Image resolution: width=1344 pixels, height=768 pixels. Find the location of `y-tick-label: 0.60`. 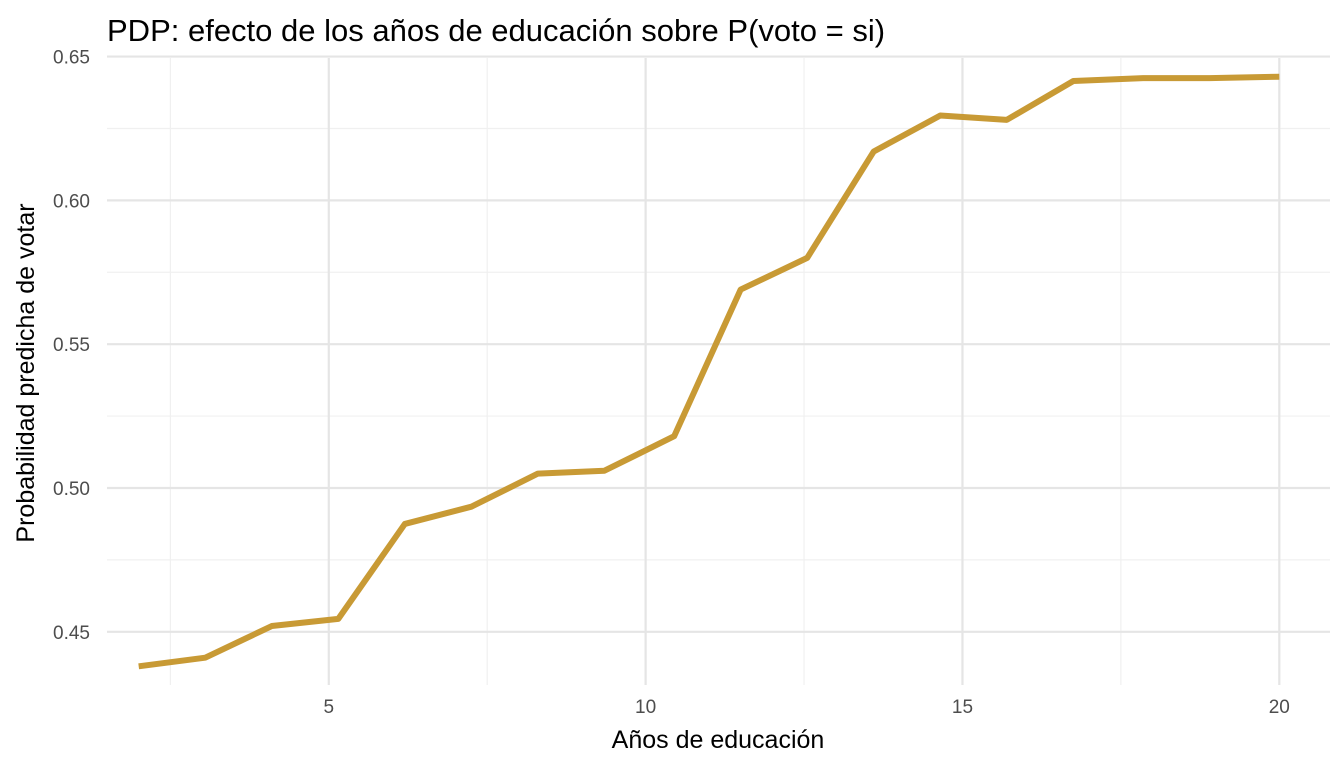

y-tick-label: 0.60 is located at coordinates (71, 201).